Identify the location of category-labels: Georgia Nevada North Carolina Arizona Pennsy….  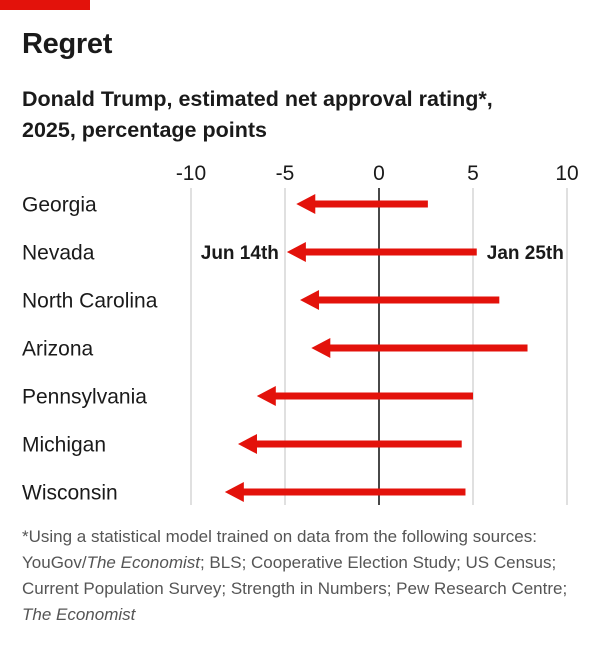
(90, 349).